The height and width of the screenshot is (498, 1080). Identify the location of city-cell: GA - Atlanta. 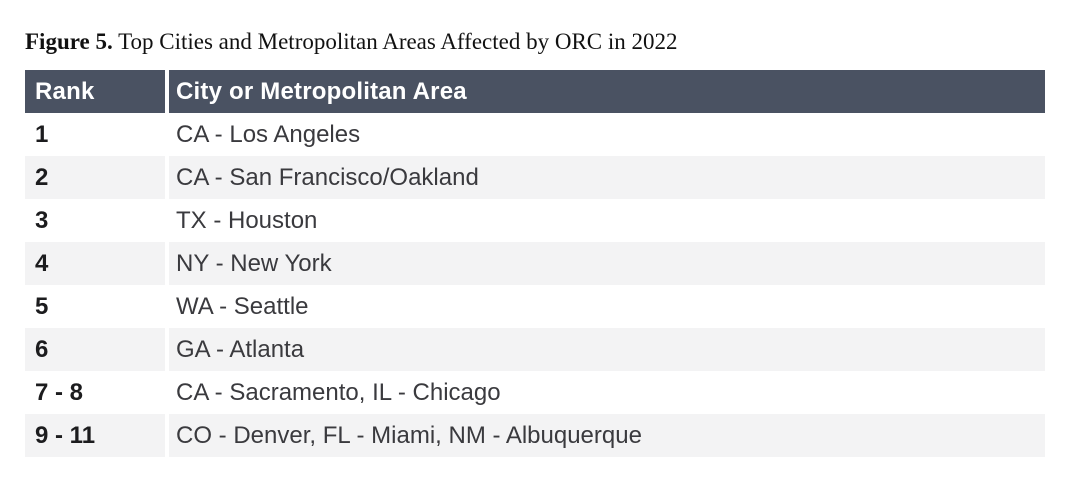
(605, 349).